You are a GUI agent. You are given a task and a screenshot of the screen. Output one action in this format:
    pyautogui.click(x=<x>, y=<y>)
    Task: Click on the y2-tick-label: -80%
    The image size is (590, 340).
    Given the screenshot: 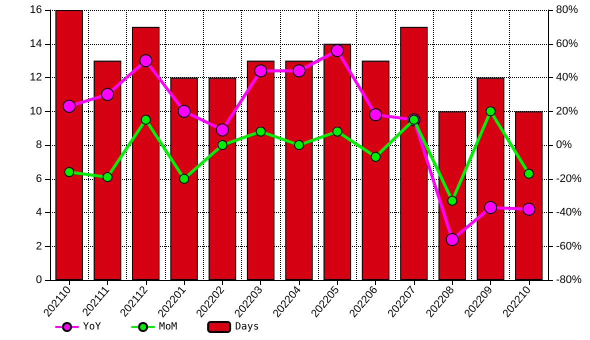 What is the action you would take?
    pyautogui.click(x=569, y=280)
    